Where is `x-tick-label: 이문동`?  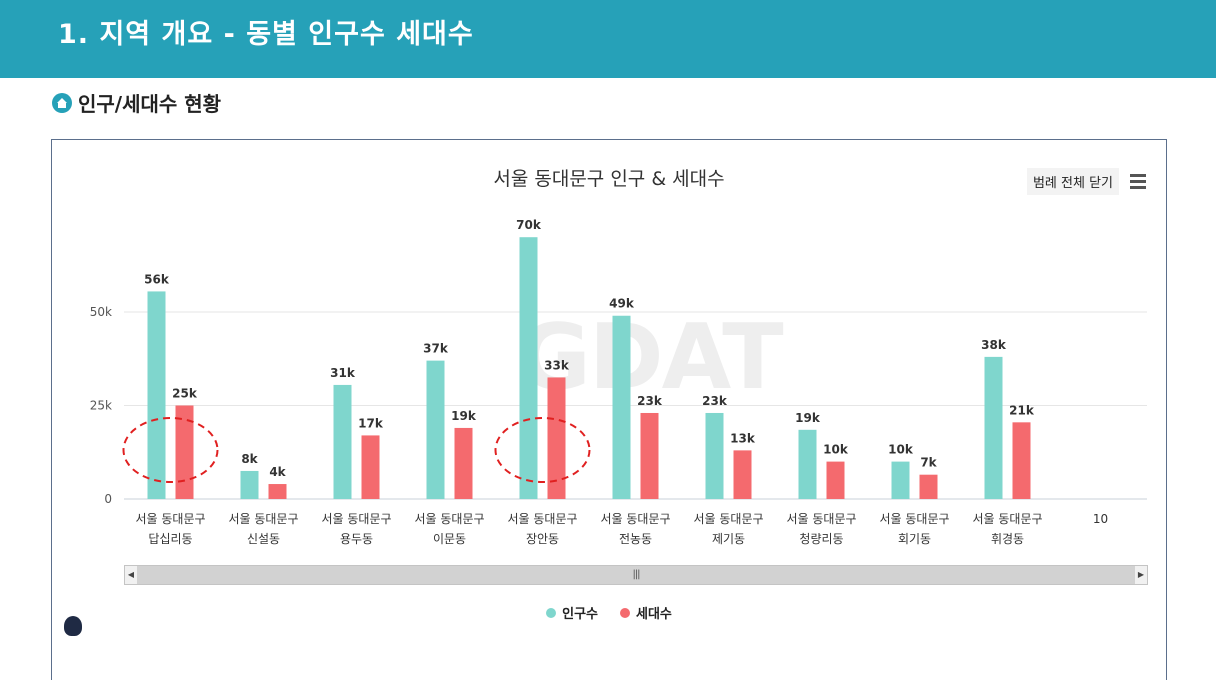
x-tick-label: 이문동 is located at coordinates (449, 539).